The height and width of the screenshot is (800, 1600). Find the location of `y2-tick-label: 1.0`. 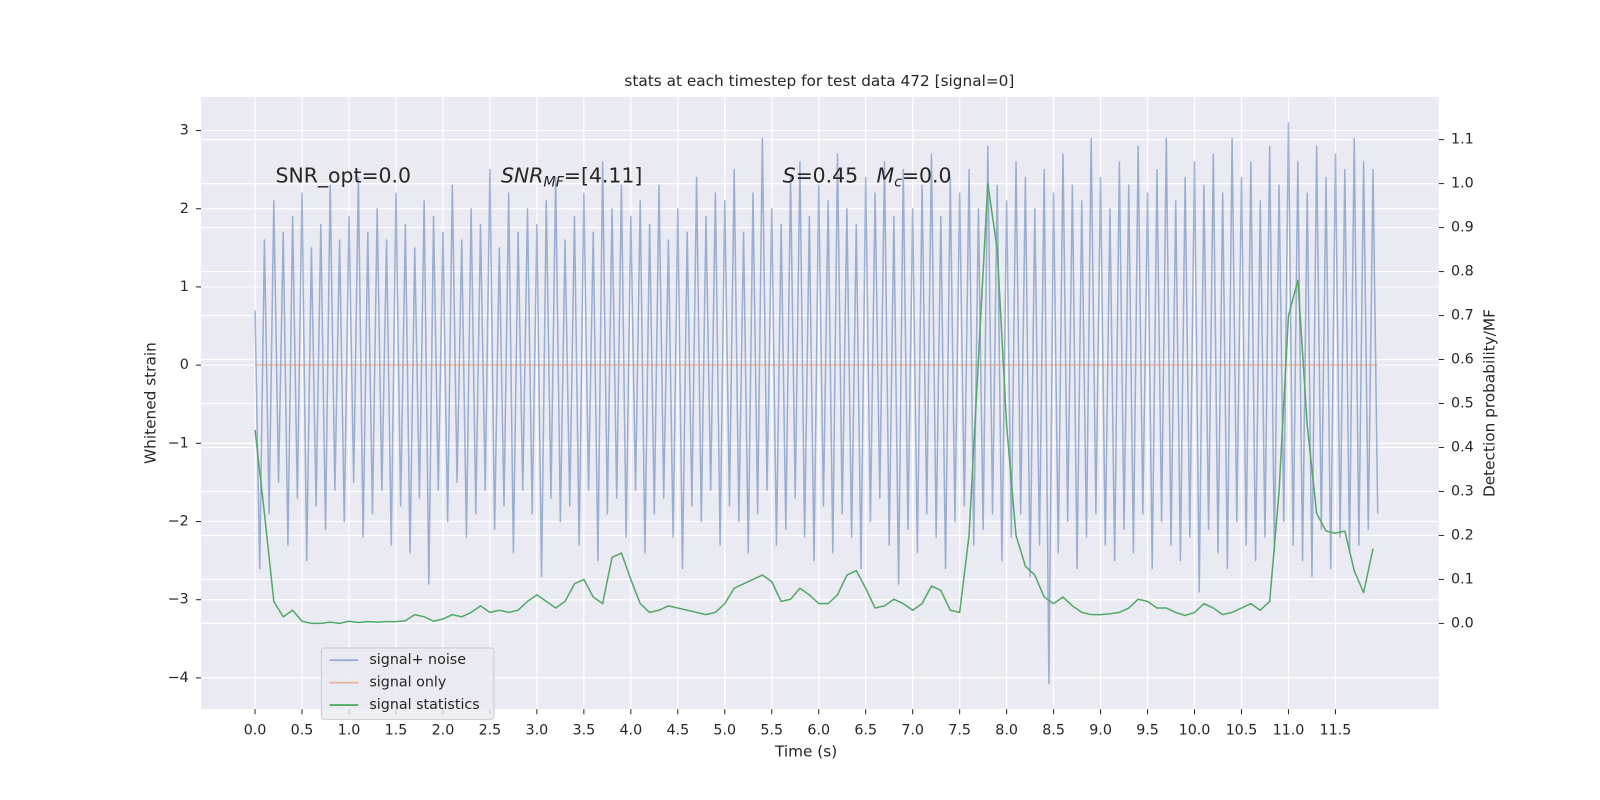

y2-tick-label: 1.0 is located at coordinates (1462, 184).